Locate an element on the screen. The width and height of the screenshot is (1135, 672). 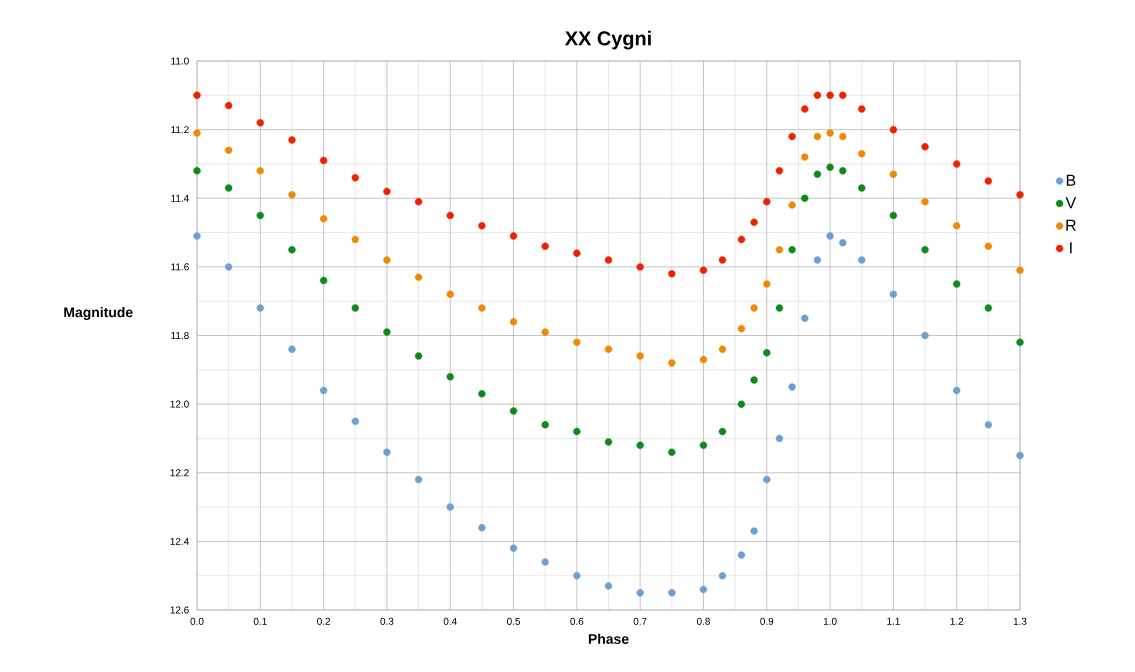
x-tick-label: 1.3 is located at coordinates (1020, 621).